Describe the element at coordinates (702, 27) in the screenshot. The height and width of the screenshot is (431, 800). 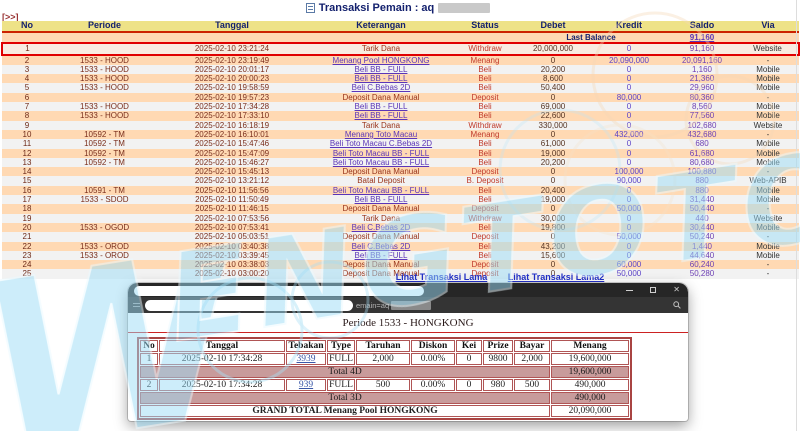
I see `column-header-saldo: Saldo` at that location.